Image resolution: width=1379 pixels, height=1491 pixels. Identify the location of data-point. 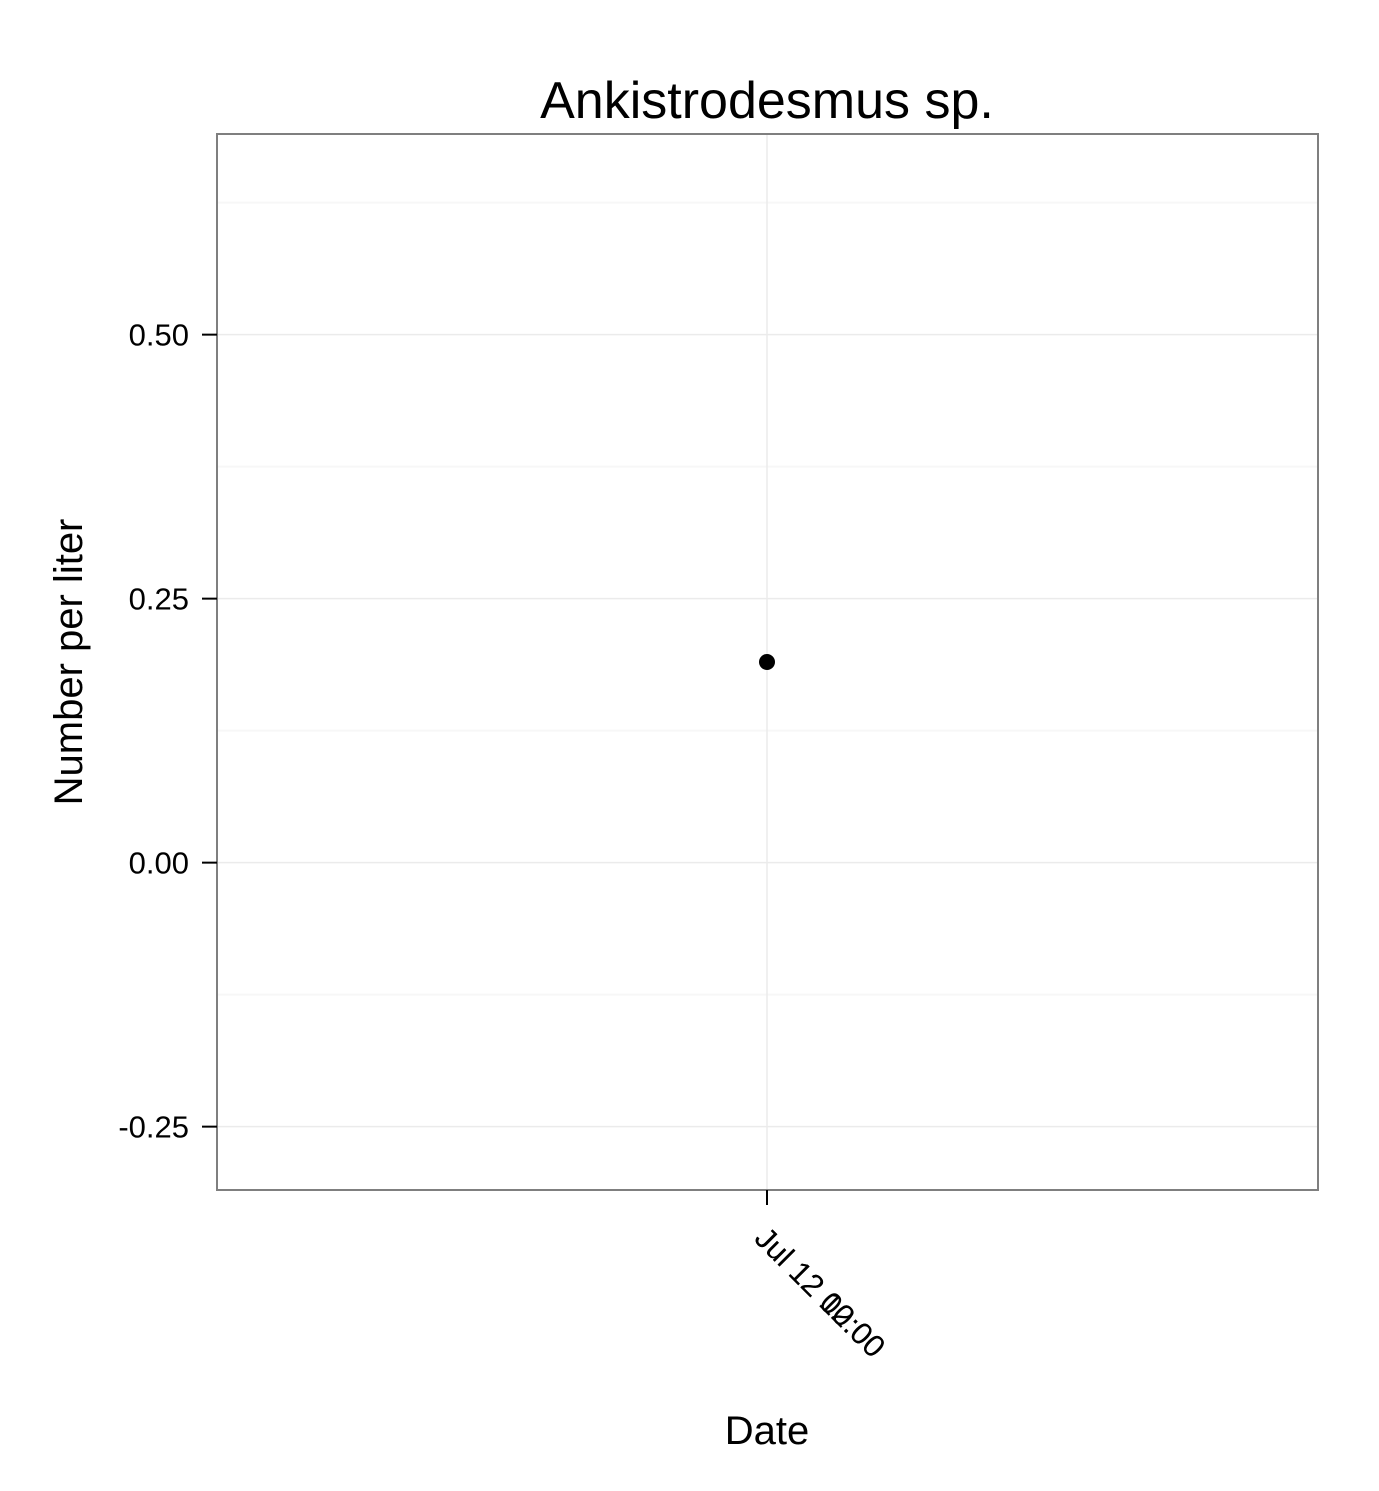
(767, 662).